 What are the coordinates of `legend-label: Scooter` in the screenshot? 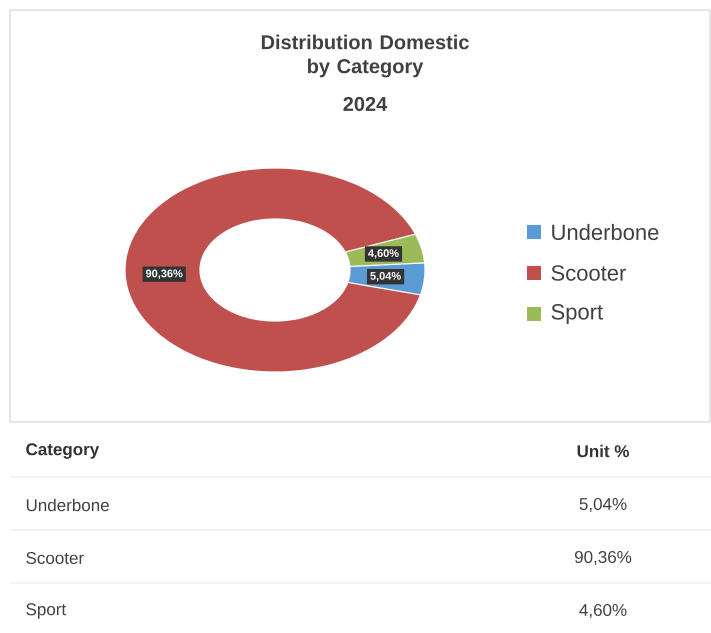 It's located at (589, 273).